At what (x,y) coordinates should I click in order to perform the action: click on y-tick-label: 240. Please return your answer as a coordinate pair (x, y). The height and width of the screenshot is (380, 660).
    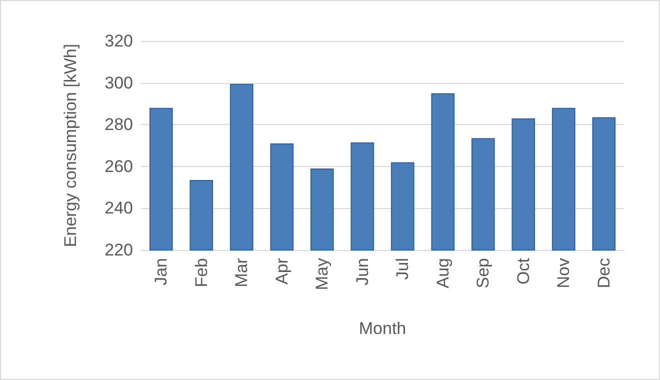
    Looking at the image, I should click on (118, 208).